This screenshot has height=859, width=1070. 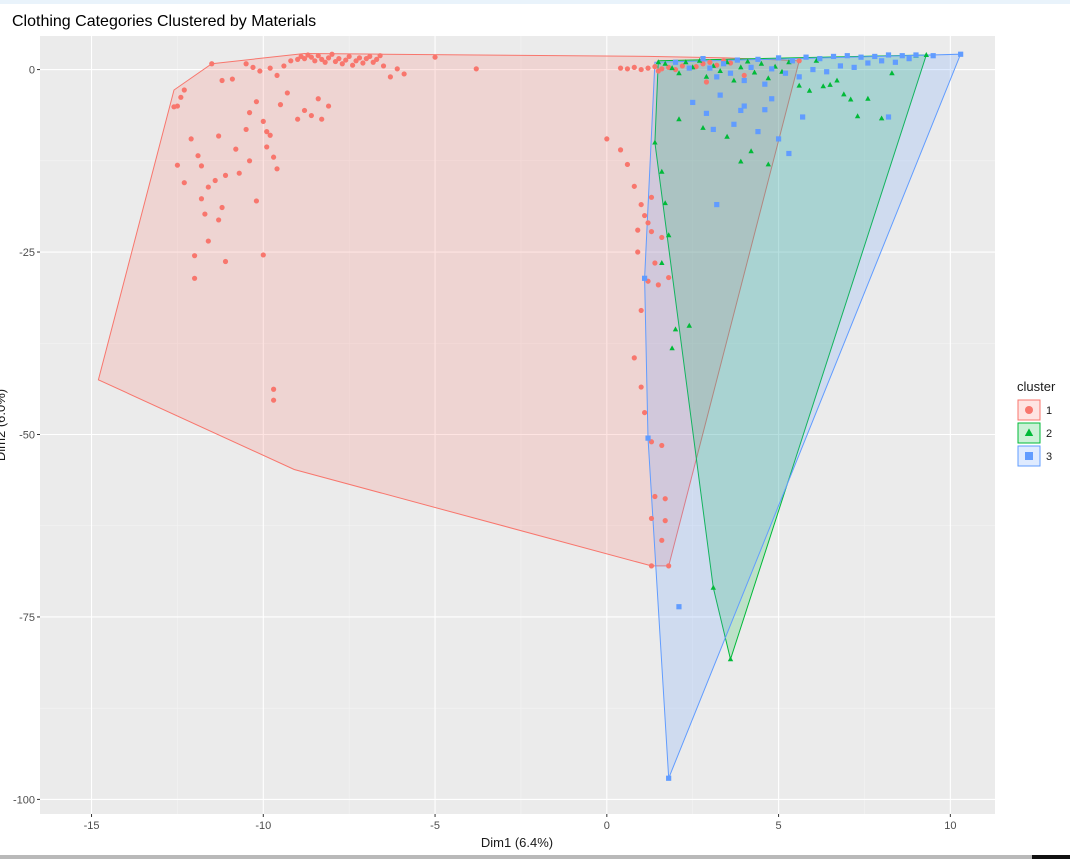 I want to click on x-tick-label: -15, so click(x=92, y=826).